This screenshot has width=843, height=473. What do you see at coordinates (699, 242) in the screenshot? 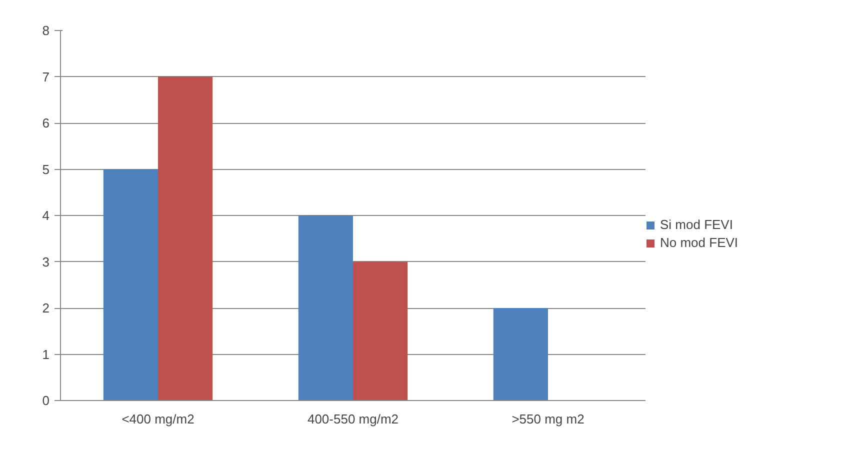
I see `legend-label: No mod FEVI` at bounding box center [699, 242].